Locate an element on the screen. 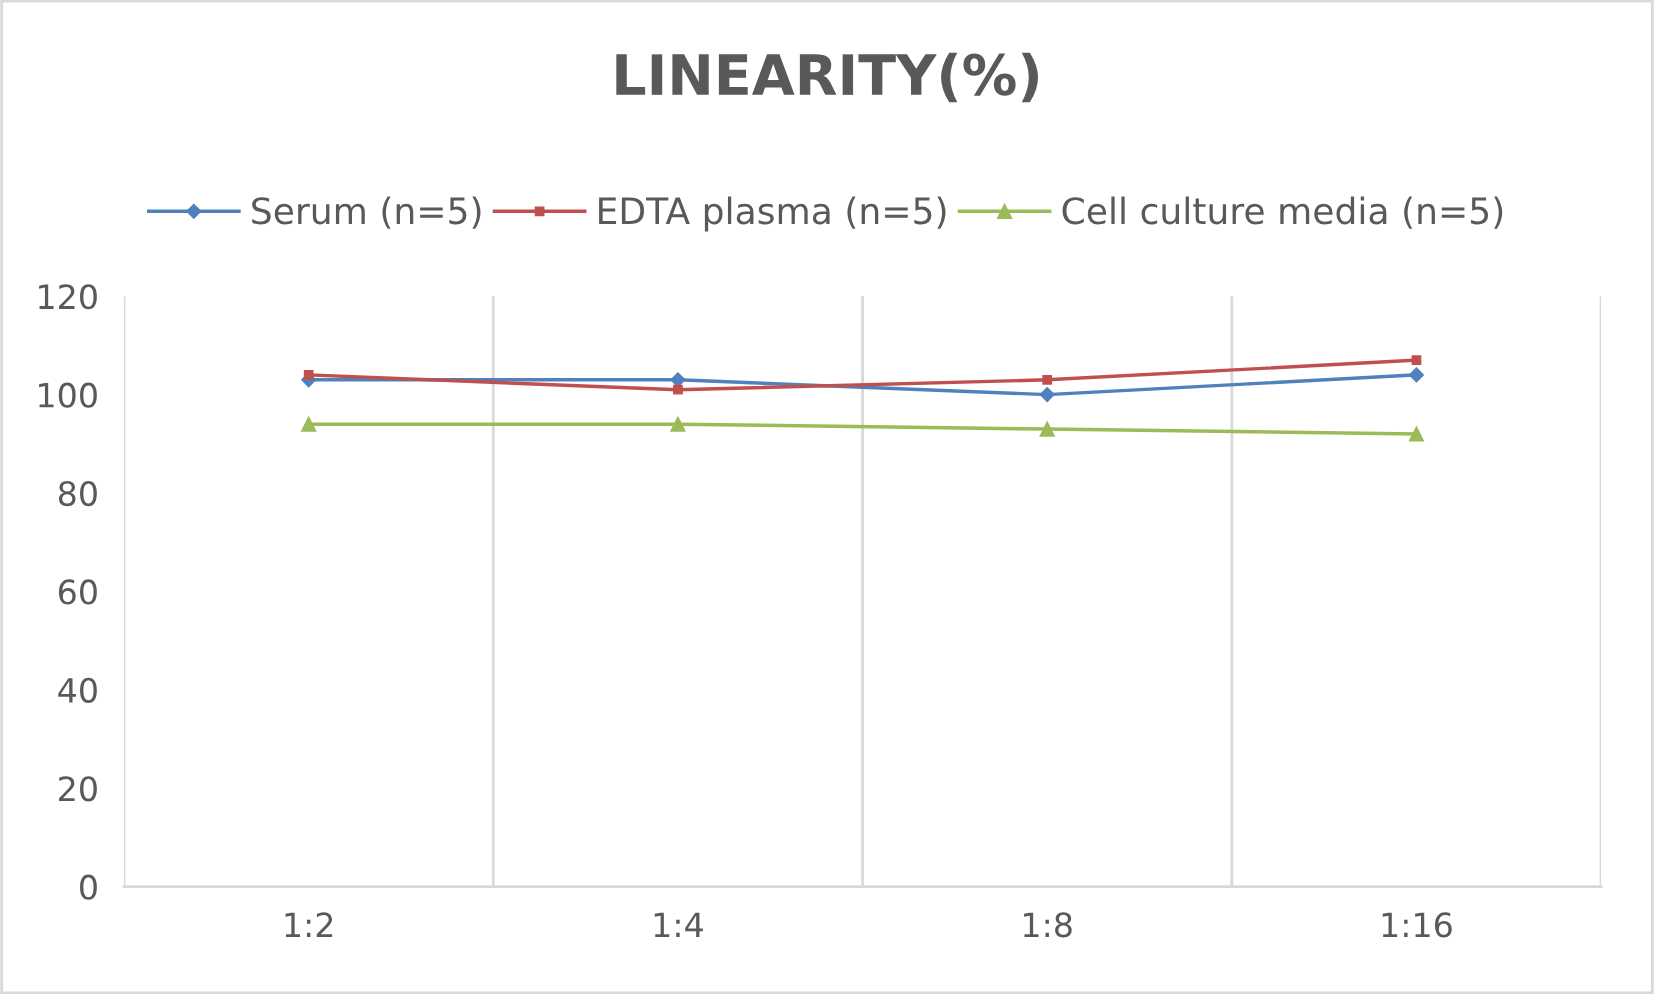 This screenshot has height=994, width=1654. x-tick-label: 1:2 is located at coordinates (309, 924).